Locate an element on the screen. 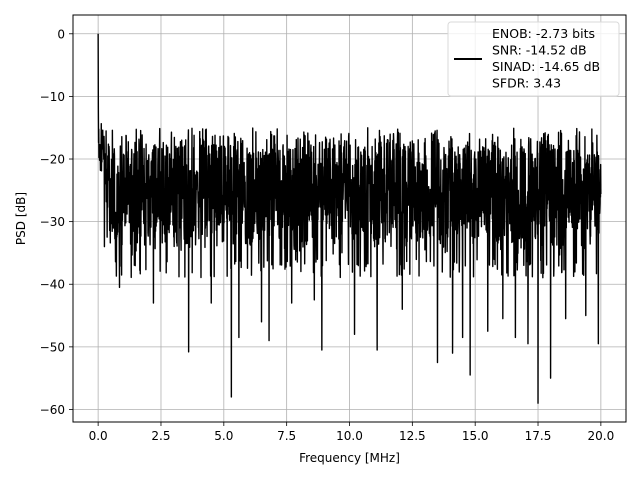  x-tick-label: 0.0 is located at coordinates (98, 436).